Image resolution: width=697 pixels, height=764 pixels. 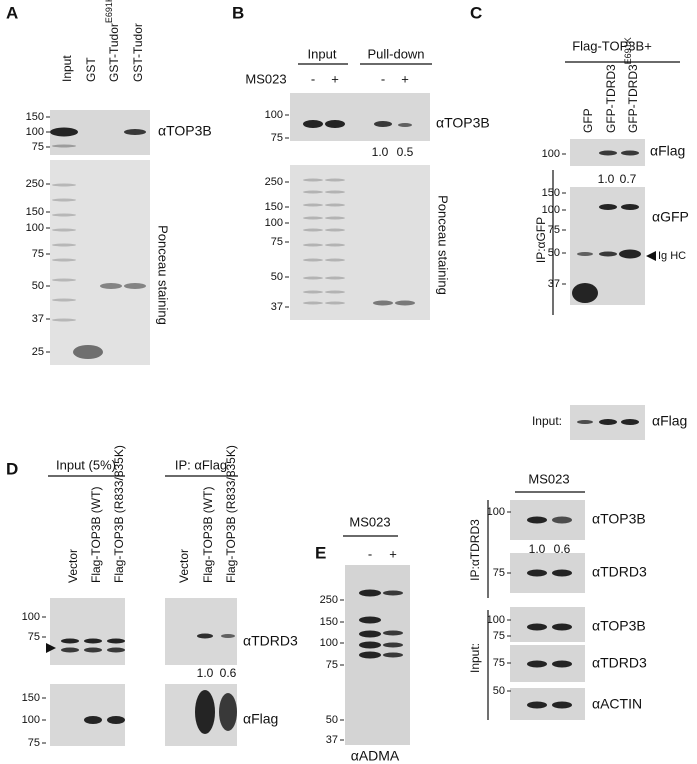 What do you see at coordinates (38, 352) in the screenshot?
I see `size-marker: 25` at bounding box center [38, 352].